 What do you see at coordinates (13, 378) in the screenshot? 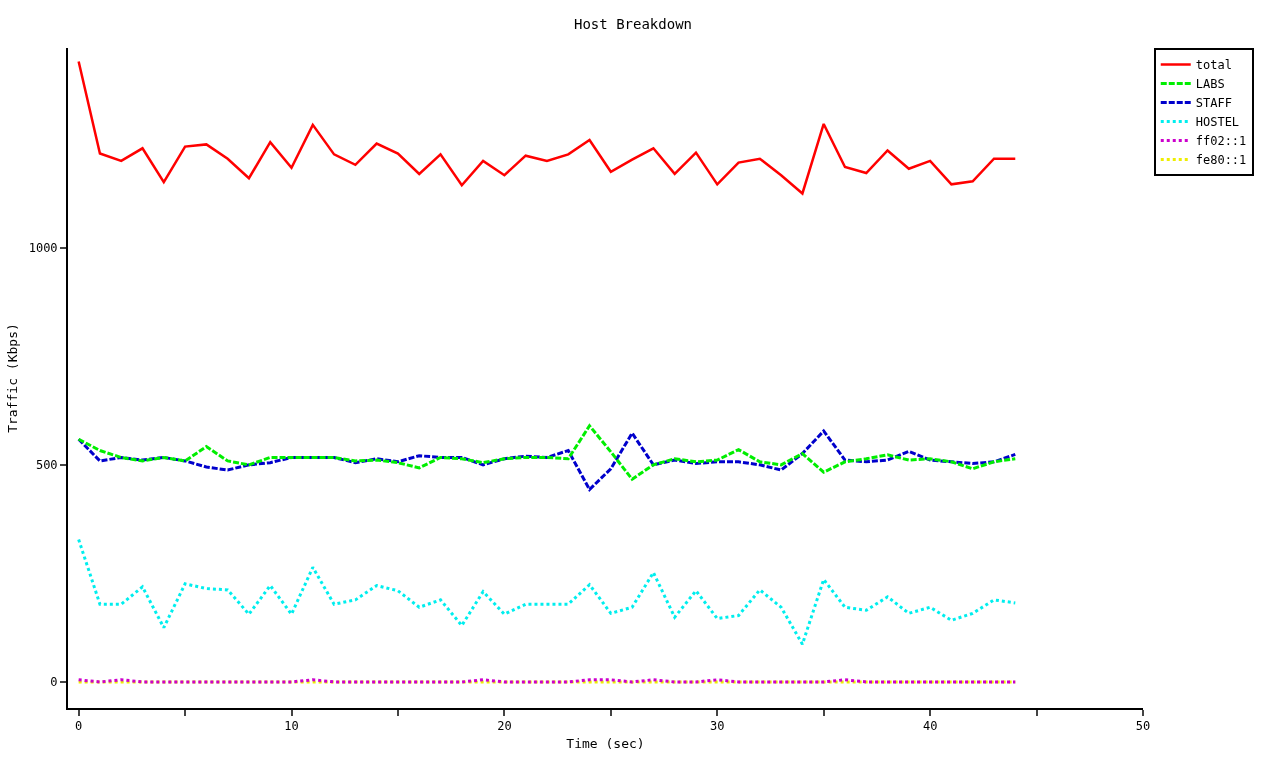
I see `y-axis-title: Traffic (Kbps)` at bounding box center [13, 378].